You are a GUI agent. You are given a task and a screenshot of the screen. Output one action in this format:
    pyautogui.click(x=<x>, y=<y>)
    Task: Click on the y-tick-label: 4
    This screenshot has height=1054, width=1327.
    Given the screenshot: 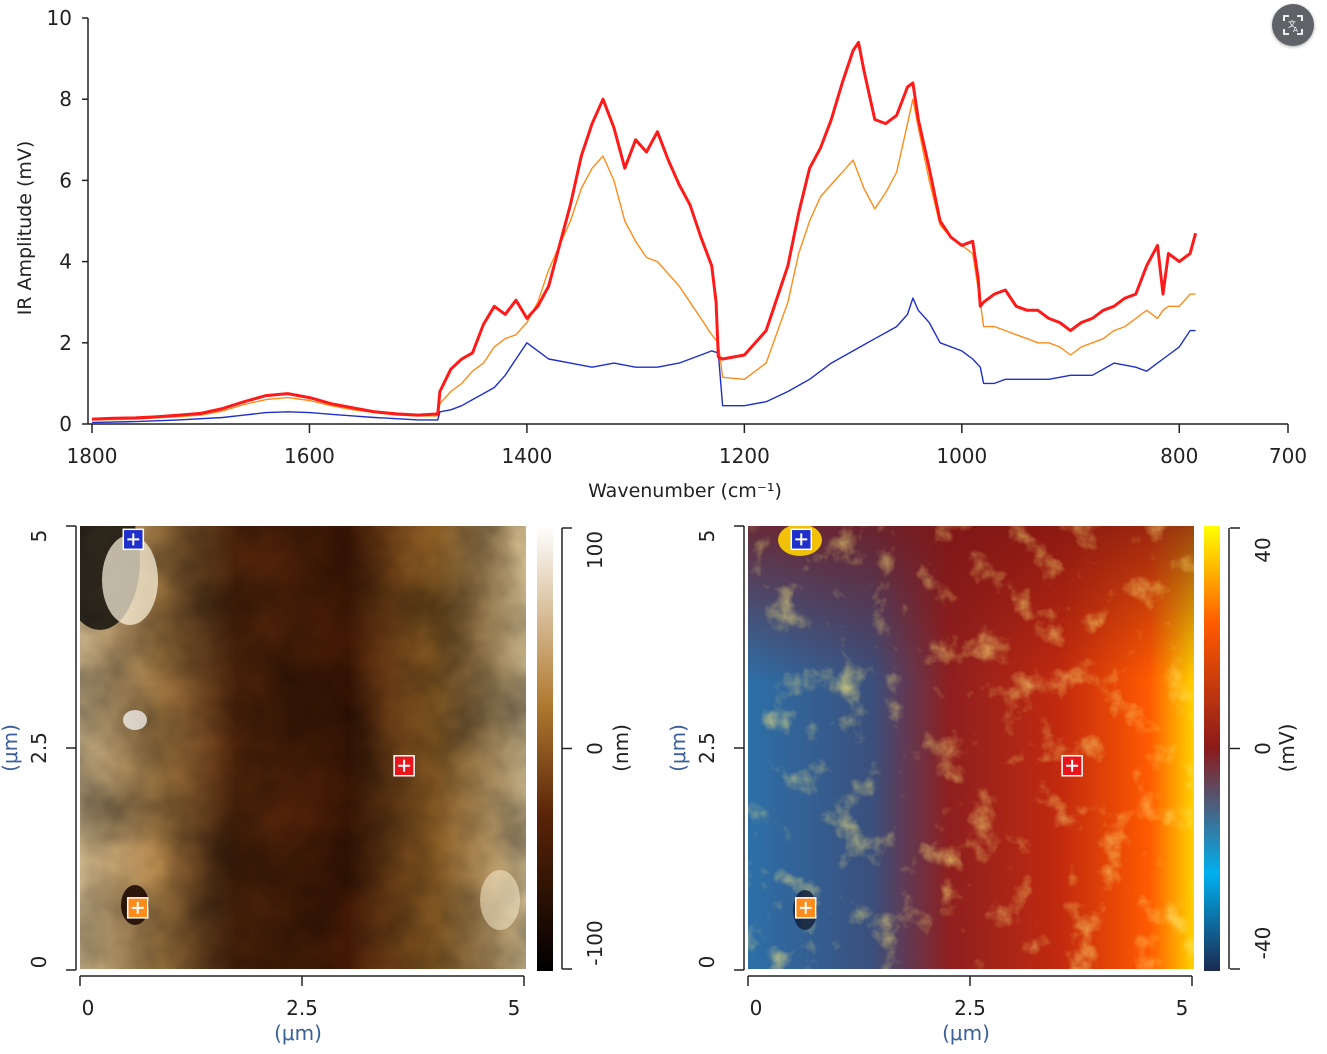 What is the action you would take?
    pyautogui.click(x=65, y=262)
    